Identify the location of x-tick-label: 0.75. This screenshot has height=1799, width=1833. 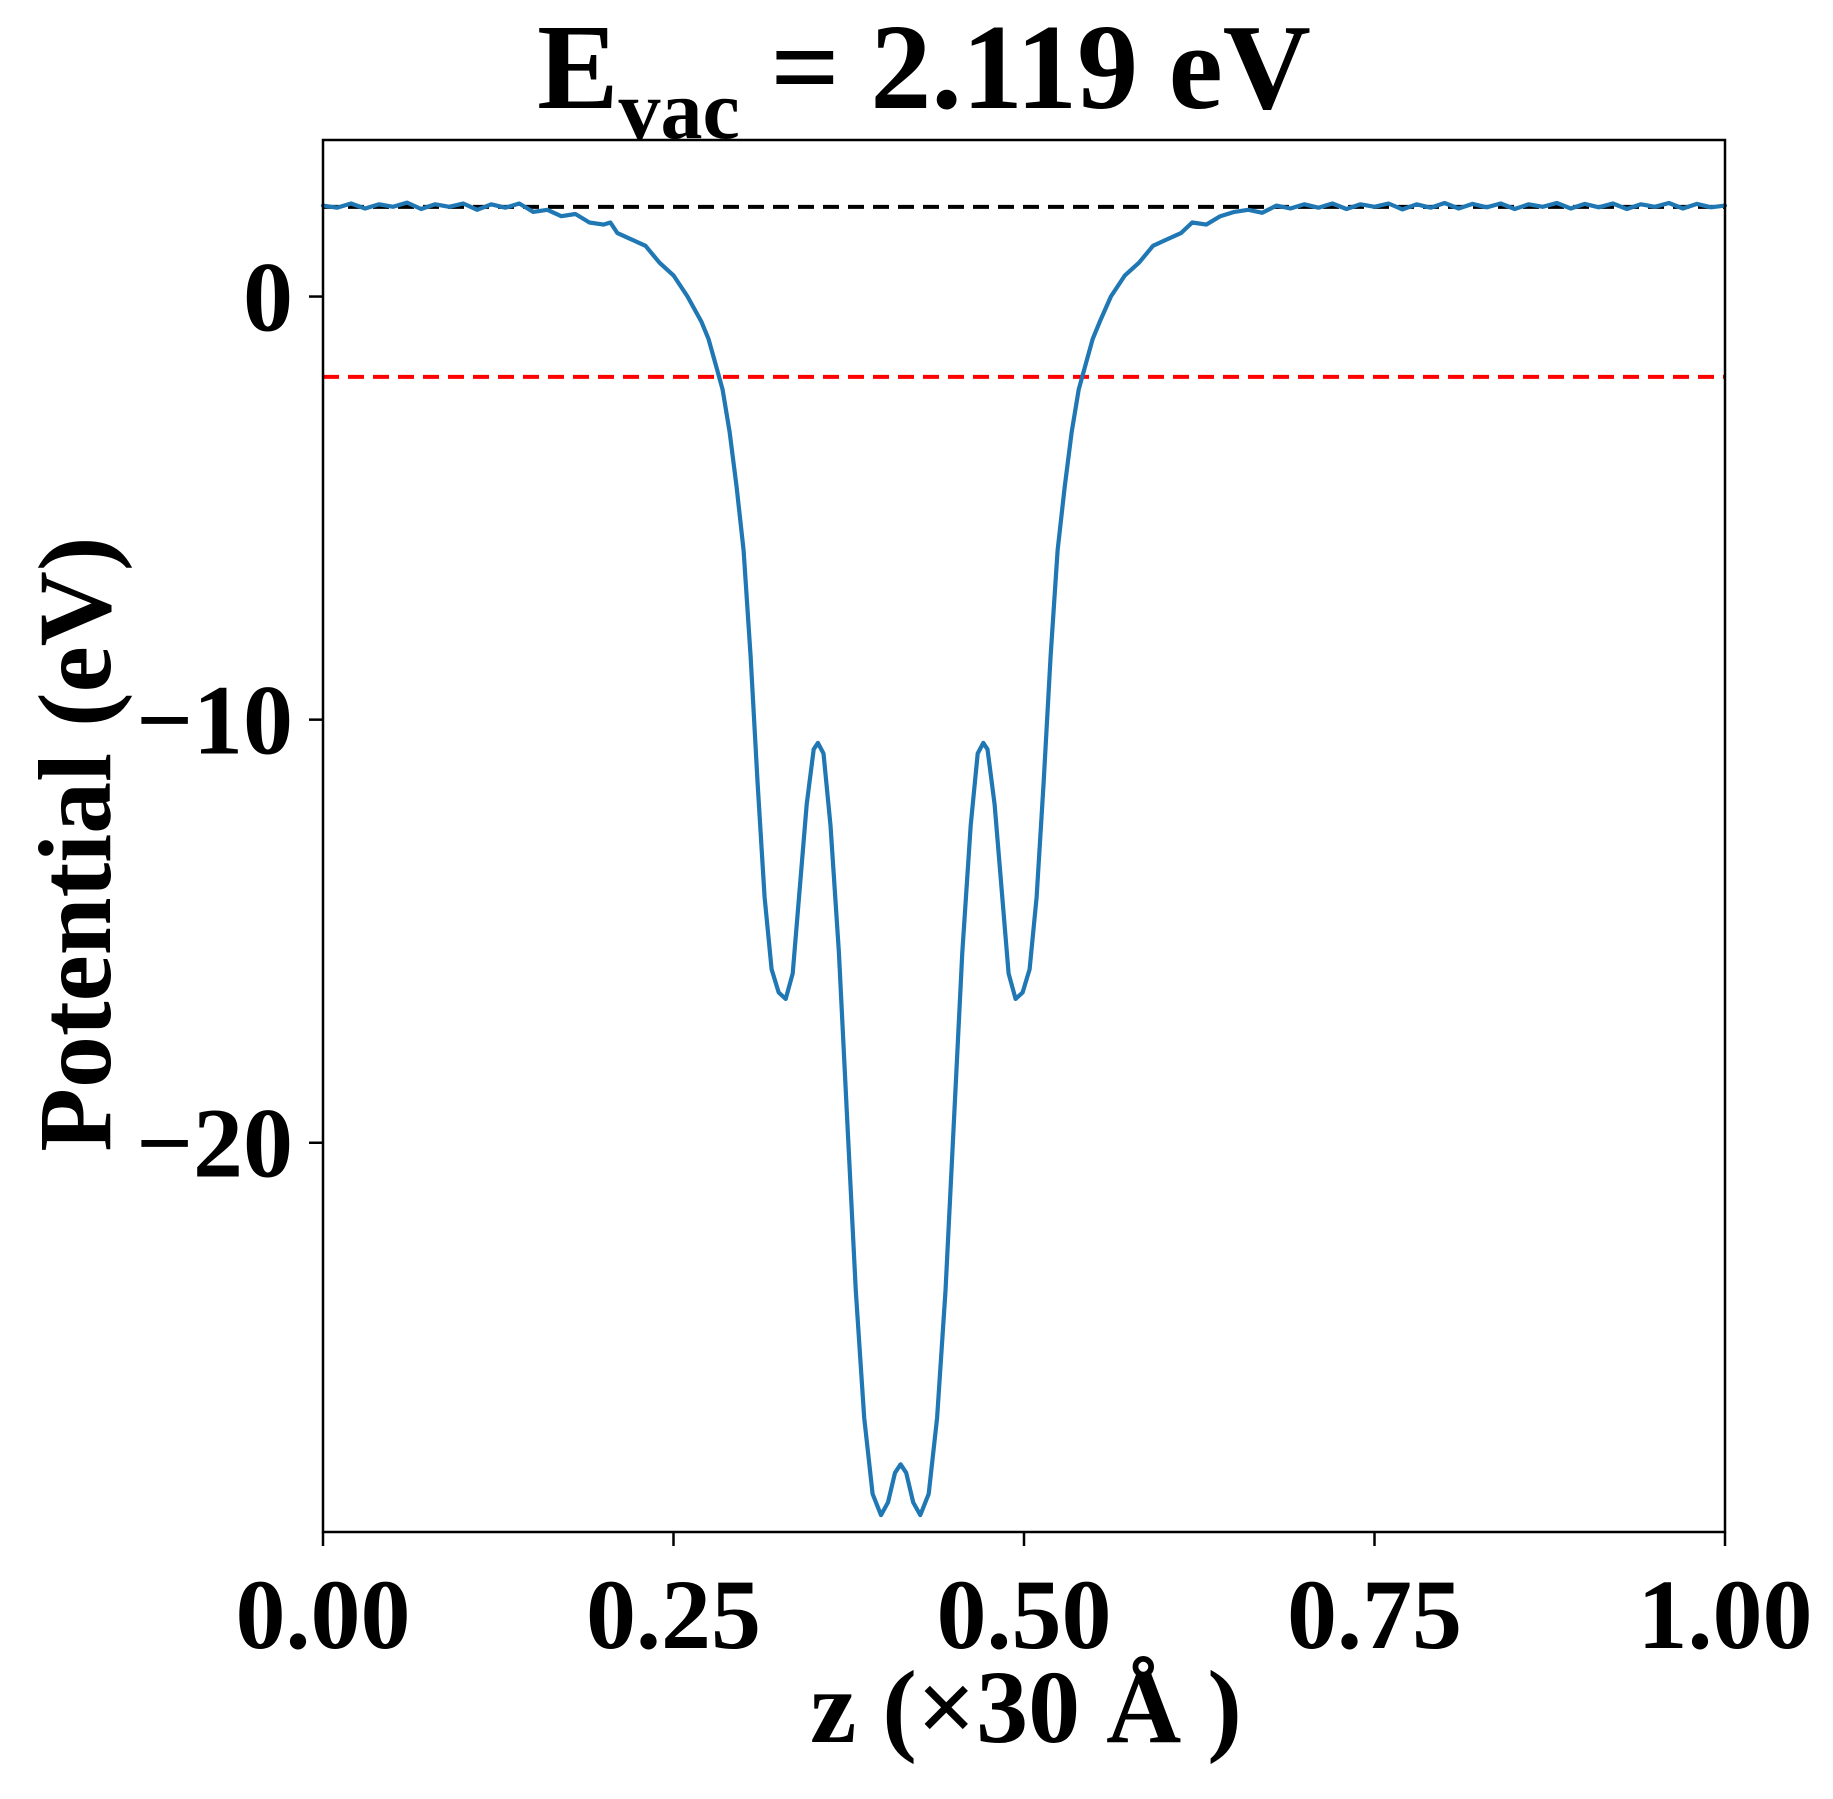
(1374, 1614).